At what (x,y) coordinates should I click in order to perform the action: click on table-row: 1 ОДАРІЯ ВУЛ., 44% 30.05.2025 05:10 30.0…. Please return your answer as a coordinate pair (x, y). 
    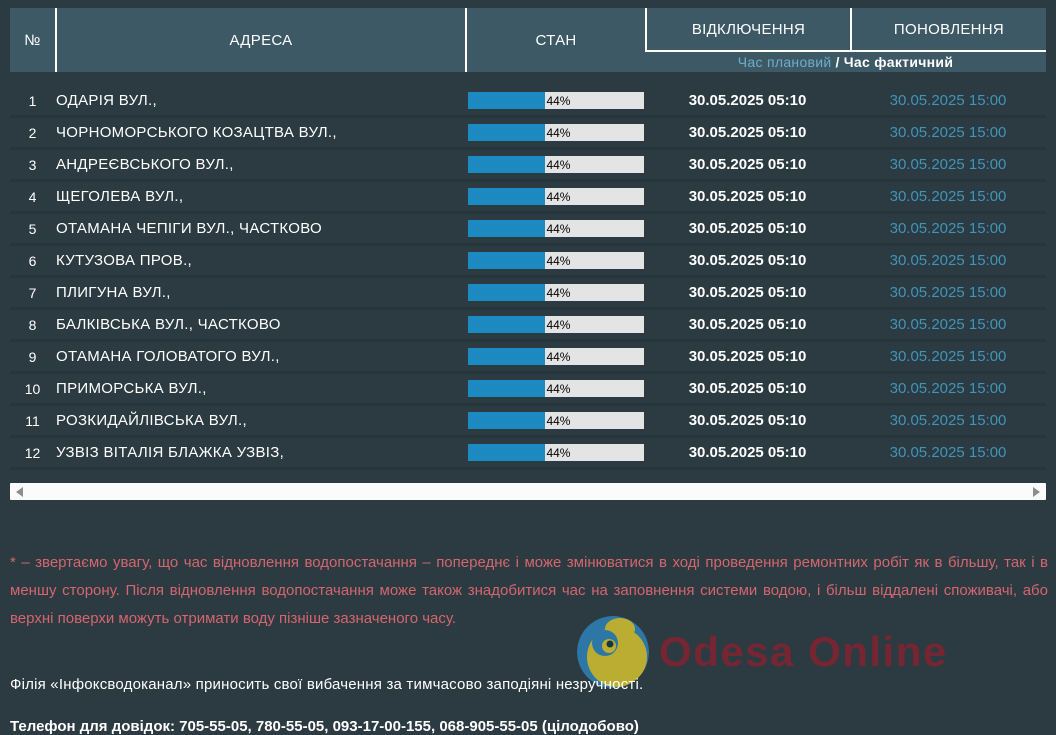
    Looking at the image, I should click on (528, 102).